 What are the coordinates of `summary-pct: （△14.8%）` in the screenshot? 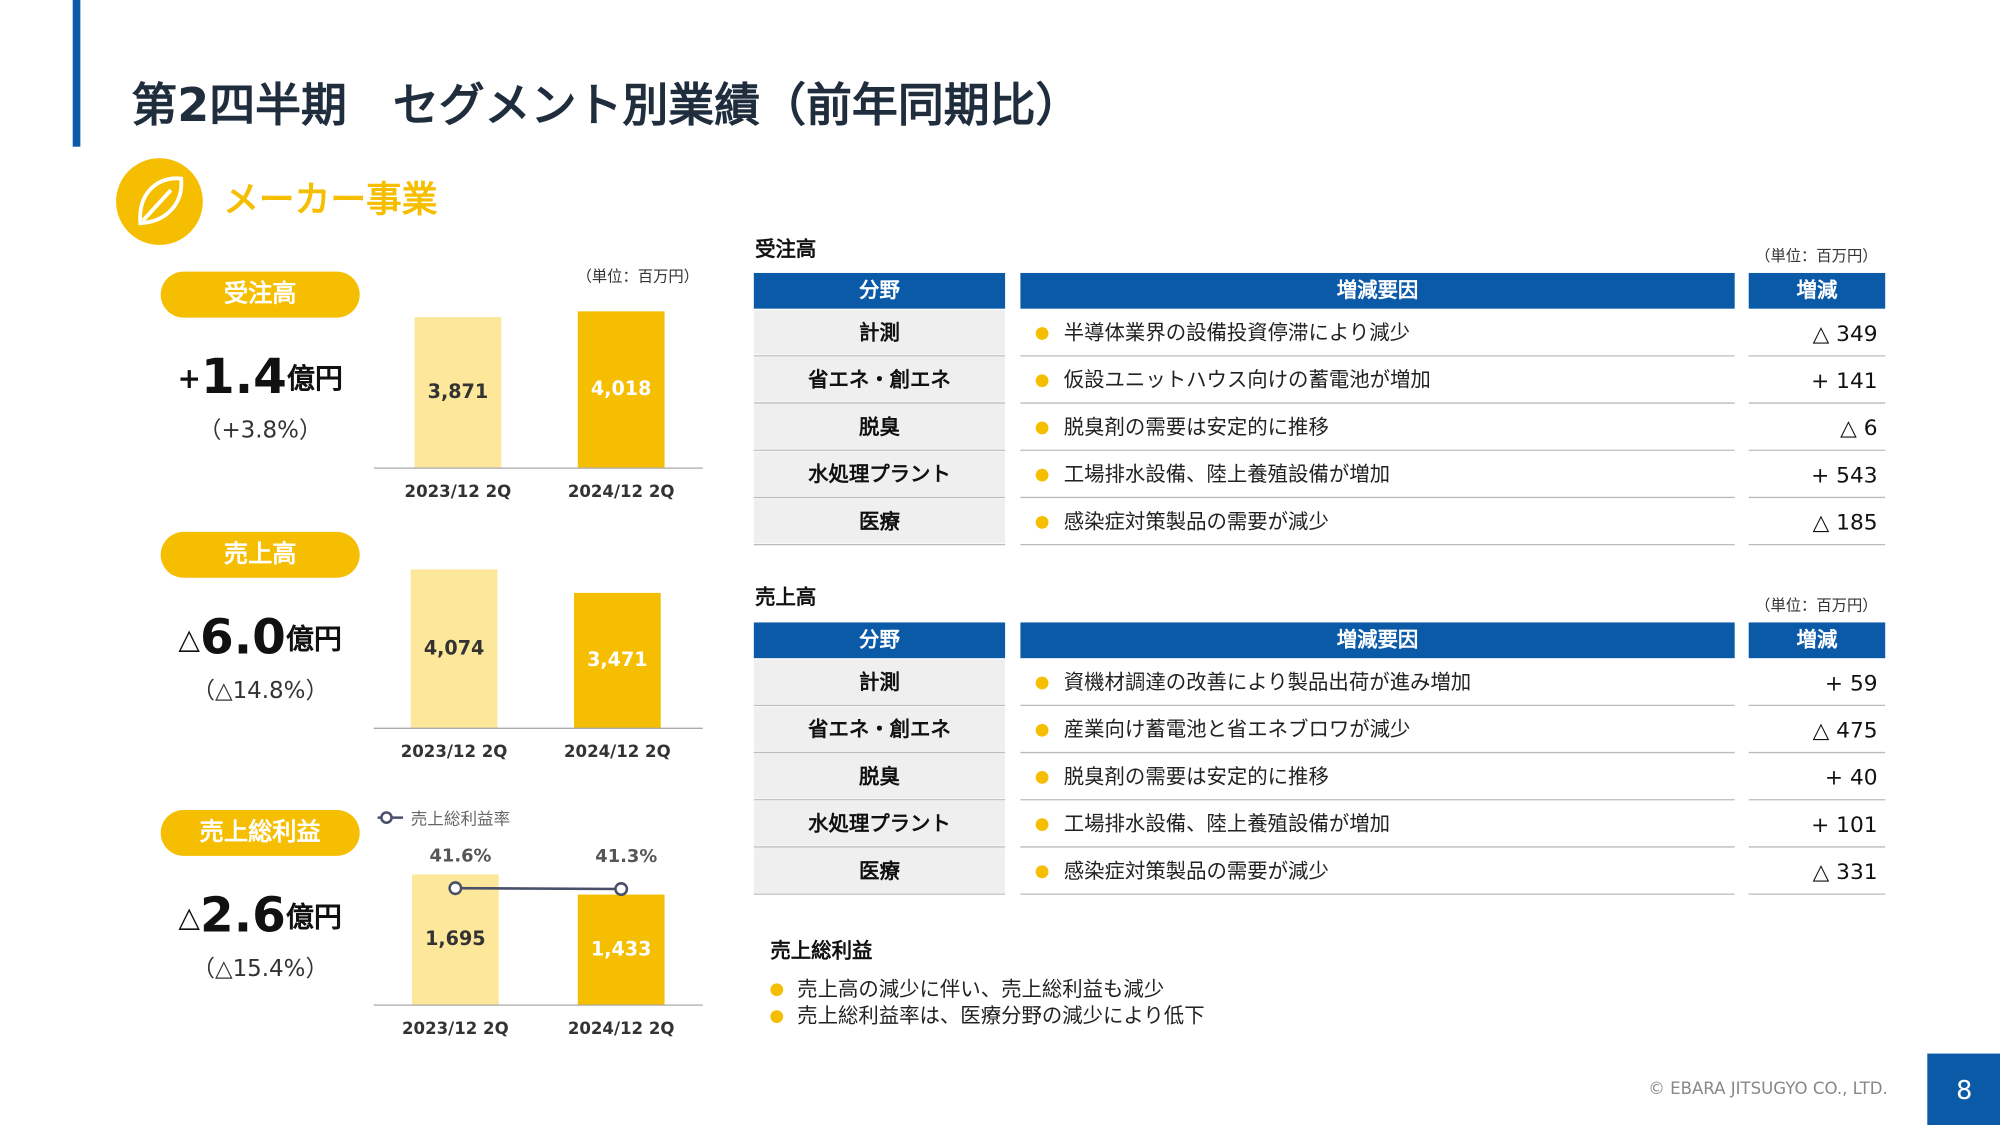 It's located at (260, 691).